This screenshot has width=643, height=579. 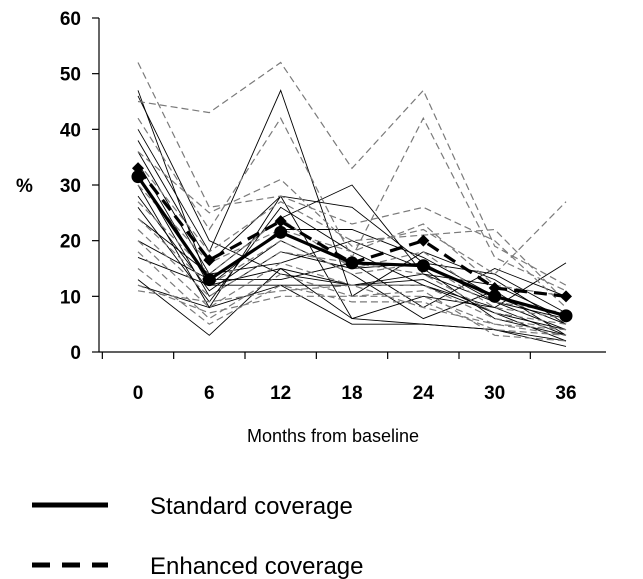 What do you see at coordinates (339, 378) in the screenshot?
I see `x-ticks: 0 6 12 18 24 30 36` at bounding box center [339, 378].